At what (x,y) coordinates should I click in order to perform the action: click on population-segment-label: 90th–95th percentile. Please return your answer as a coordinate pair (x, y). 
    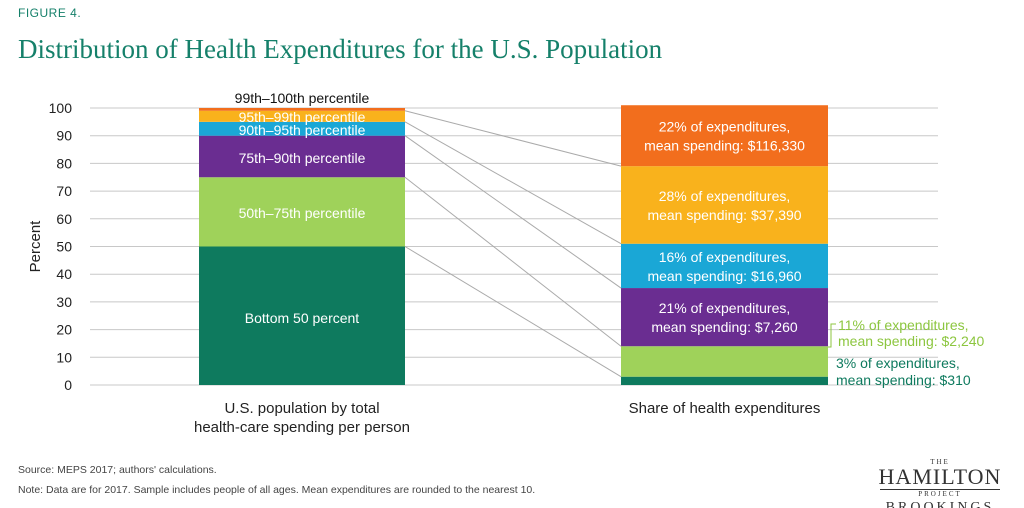
    Looking at the image, I should click on (302, 130).